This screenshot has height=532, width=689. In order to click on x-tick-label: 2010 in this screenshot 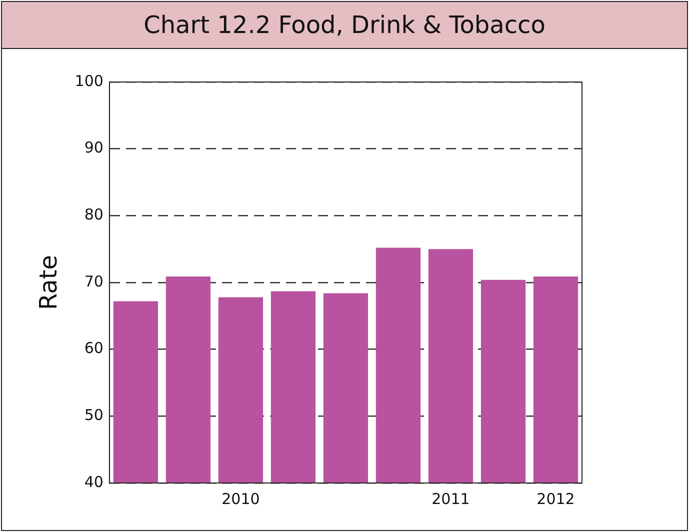, I will do `click(241, 499)`.